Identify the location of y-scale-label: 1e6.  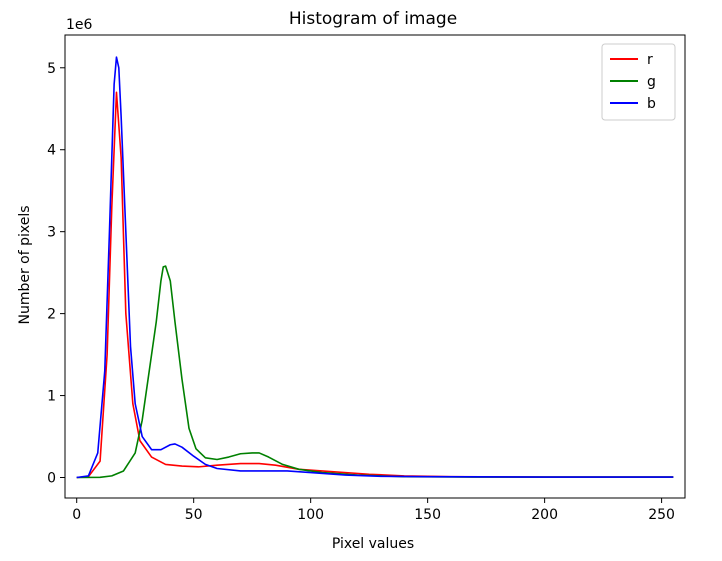
(79, 25).